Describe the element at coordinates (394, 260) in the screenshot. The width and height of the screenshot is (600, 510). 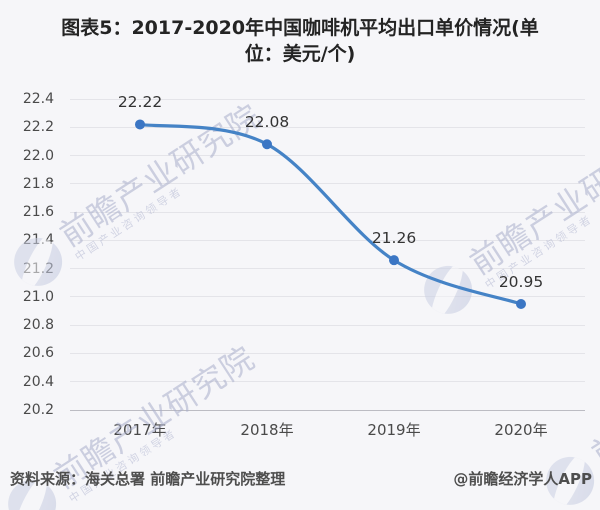
I see `data-point-2019年` at that location.